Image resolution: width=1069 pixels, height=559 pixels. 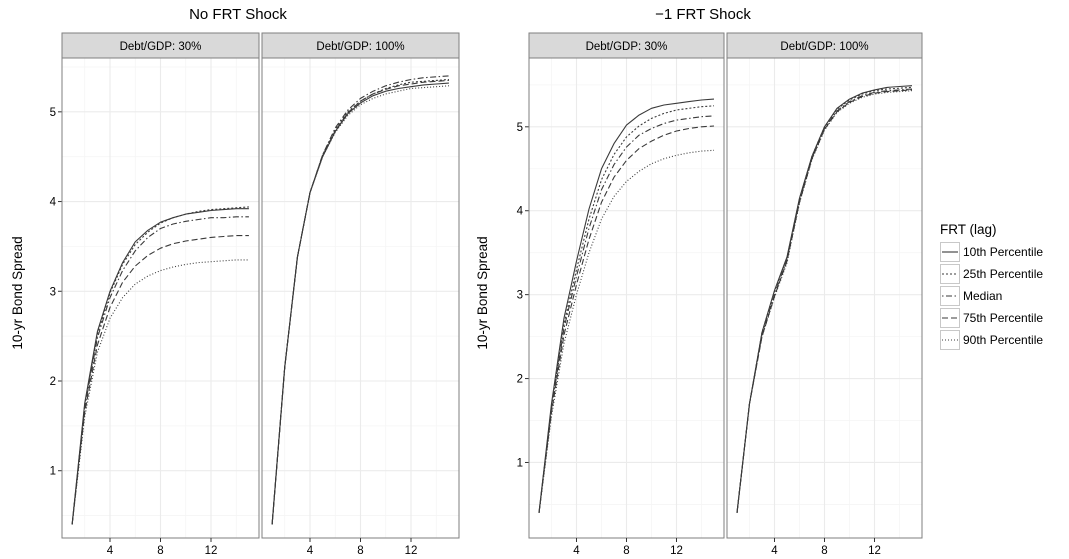 I want to click on figure-title: −1 FRT Shock, so click(x=703, y=14).